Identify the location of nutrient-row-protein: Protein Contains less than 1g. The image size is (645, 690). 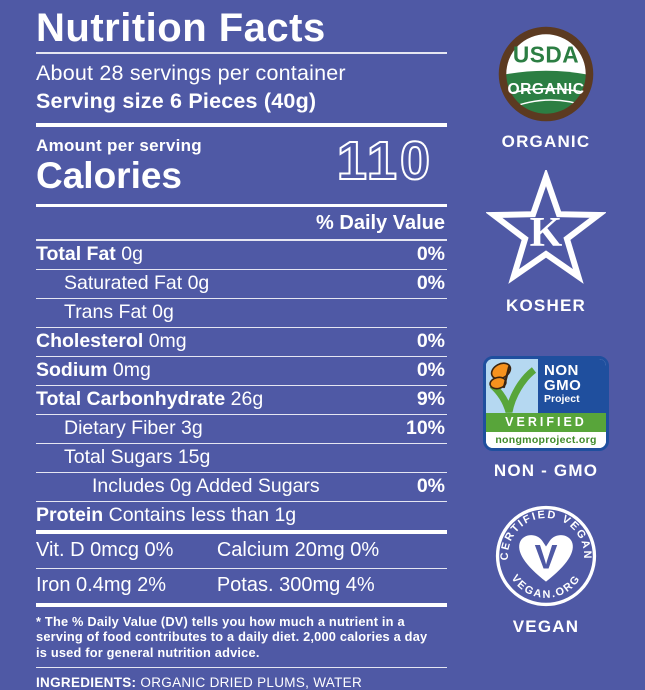
(241, 516).